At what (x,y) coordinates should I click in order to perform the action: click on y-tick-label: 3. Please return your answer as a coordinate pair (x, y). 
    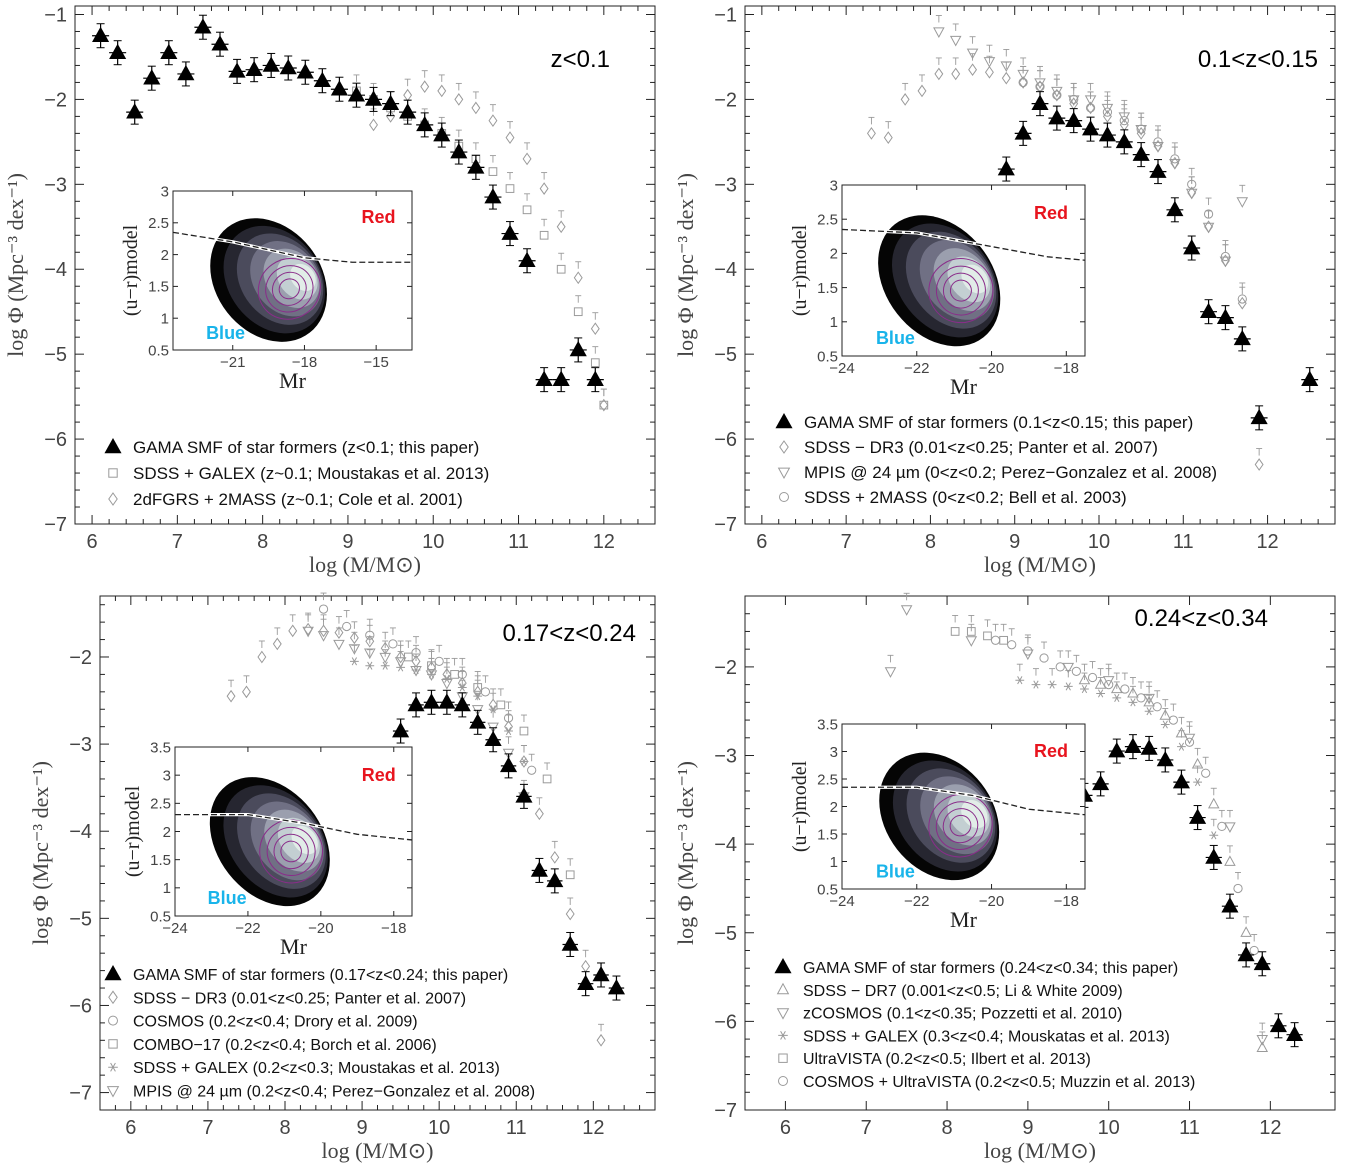
    Looking at the image, I should click on (165, 191).